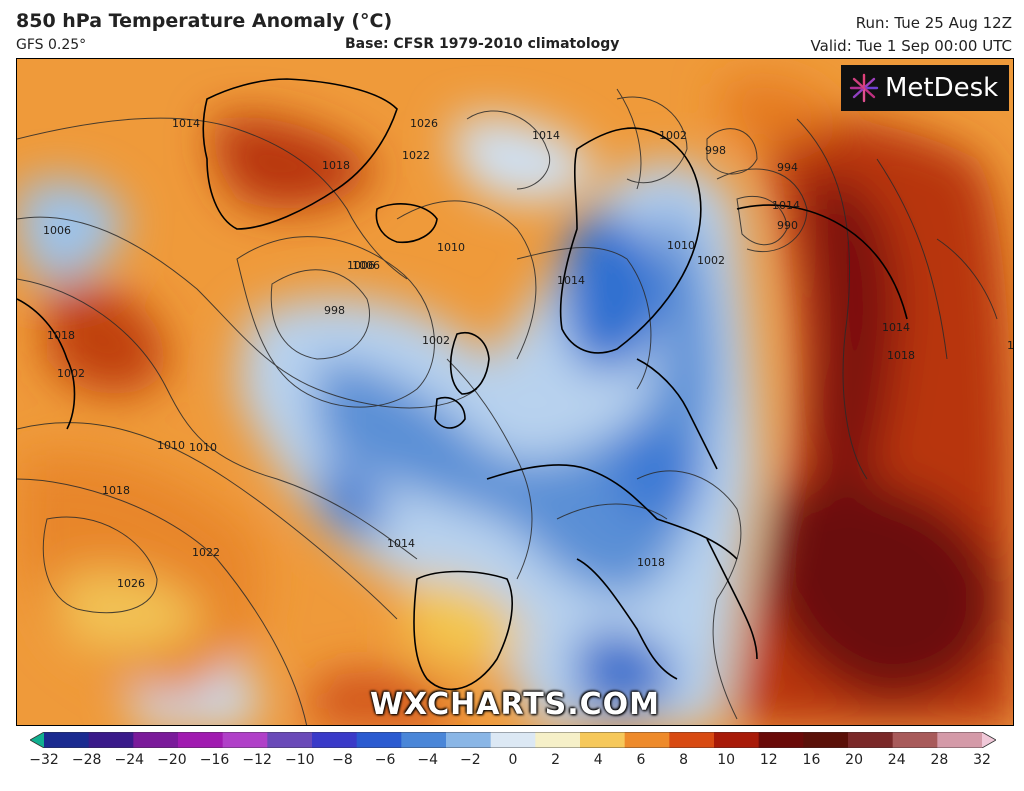 The width and height of the screenshot is (1024, 791). I want to click on colorbar-tick-label: 4, so click(598, 760).